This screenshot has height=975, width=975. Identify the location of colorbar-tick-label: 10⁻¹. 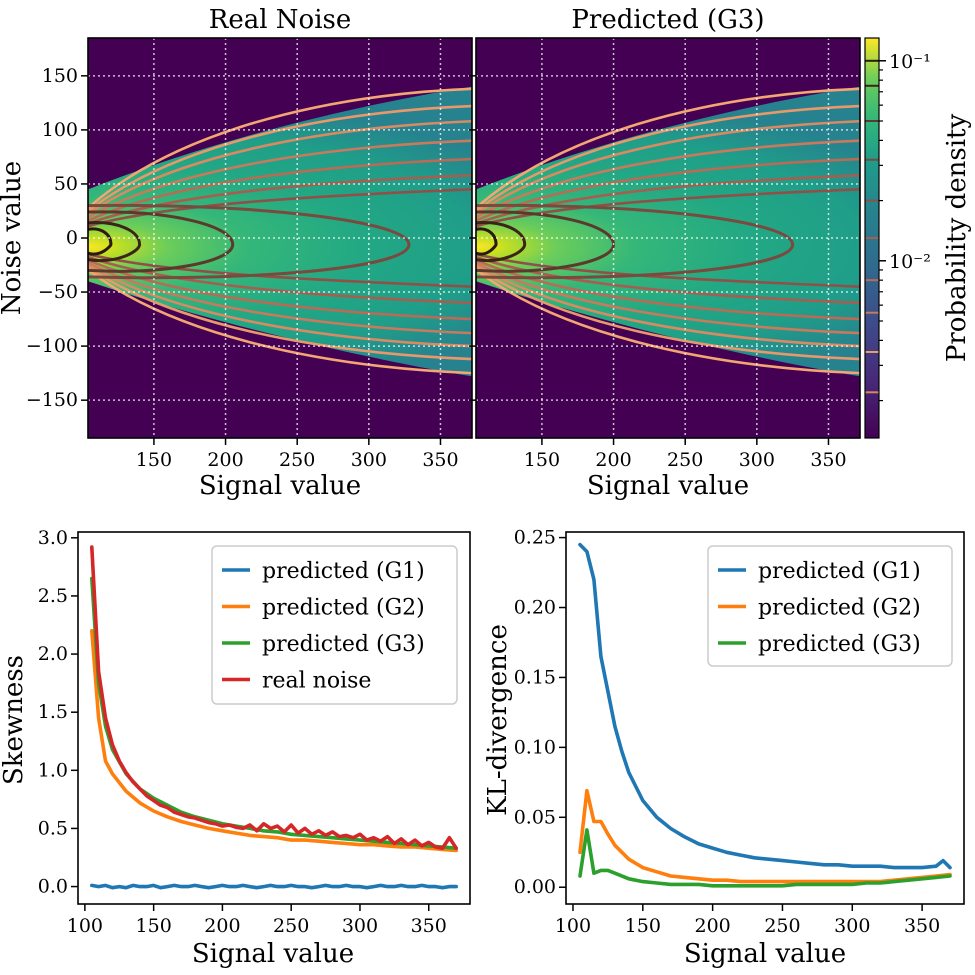
(910, 62).